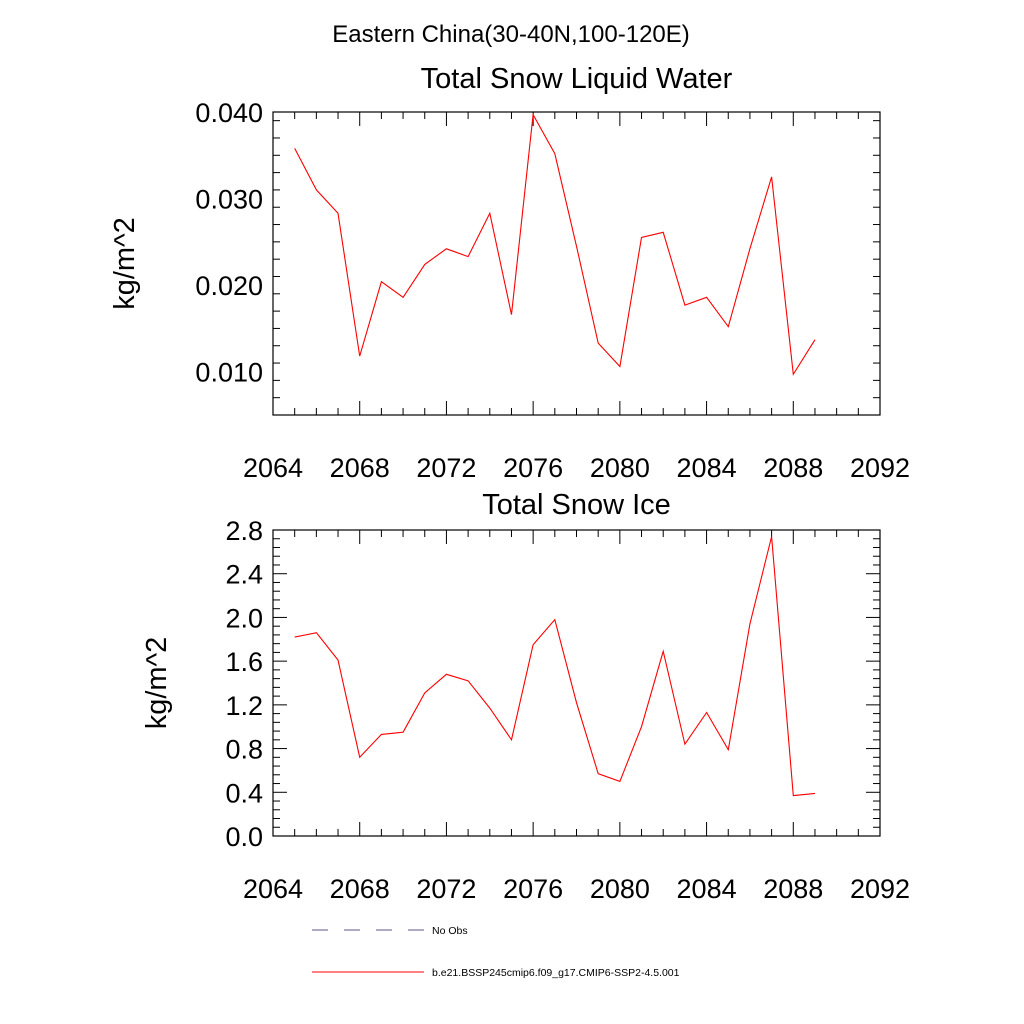  I want to click on y-tick-label: 0.010, so click(229, 373).